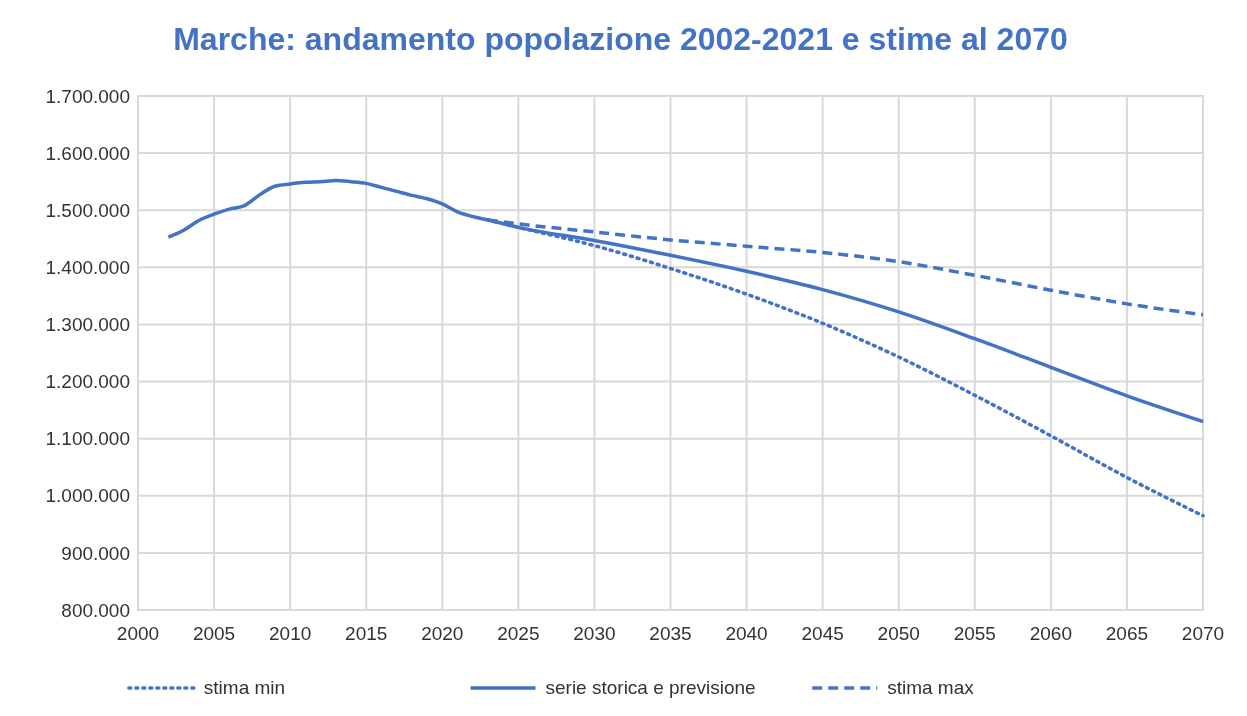 The width and height of the screenshot is (1247, 716). What do you see at coordinates (594, 633) in the screenshot?
I see `x-tick-label: 2030` at bounding box center [594, 633].